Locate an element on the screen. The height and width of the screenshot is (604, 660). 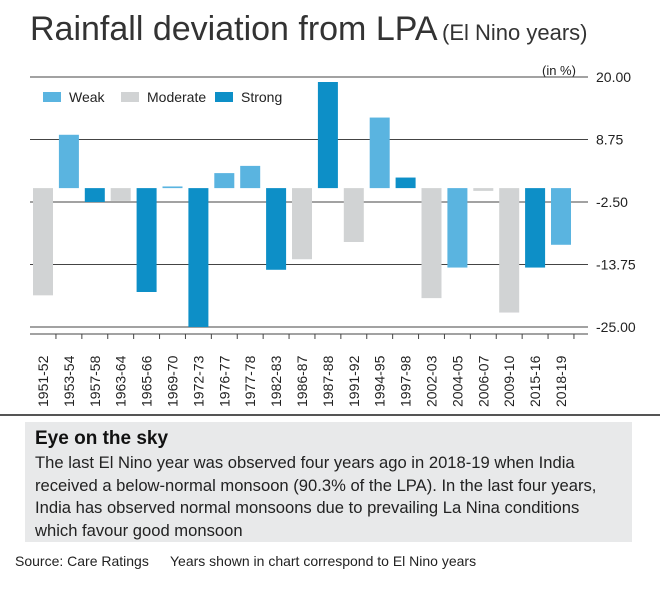
x-tick-label: 1965-66 is located at coordinates (147, 381).